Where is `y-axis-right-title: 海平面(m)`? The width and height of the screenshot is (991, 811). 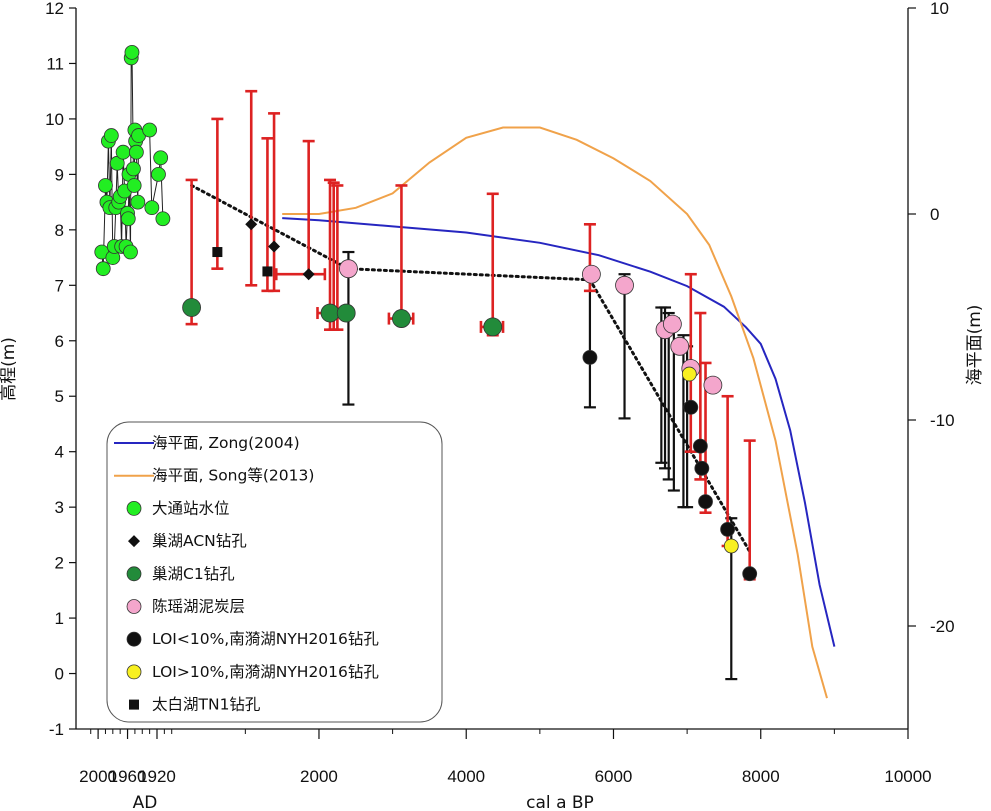
y-axis-right-title: 海平面(m) is located at coordinates (975, 345).